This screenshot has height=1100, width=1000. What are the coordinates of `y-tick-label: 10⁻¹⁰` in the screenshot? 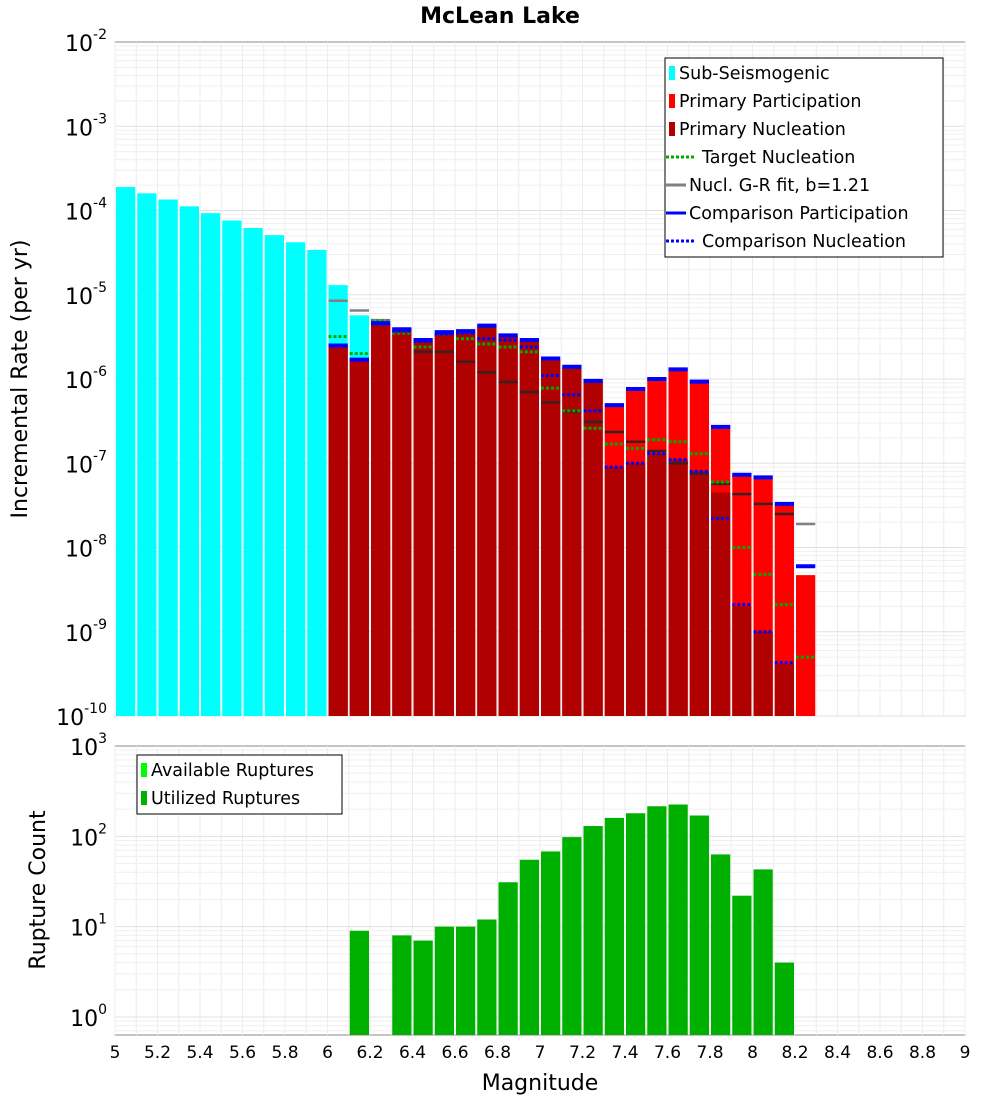 It's located at (81, 716).